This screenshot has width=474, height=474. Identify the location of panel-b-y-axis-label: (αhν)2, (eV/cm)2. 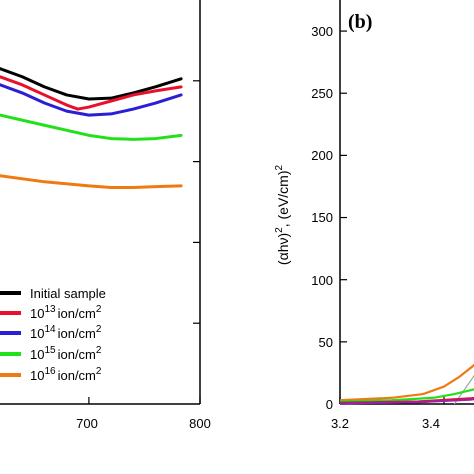
(282, 215).